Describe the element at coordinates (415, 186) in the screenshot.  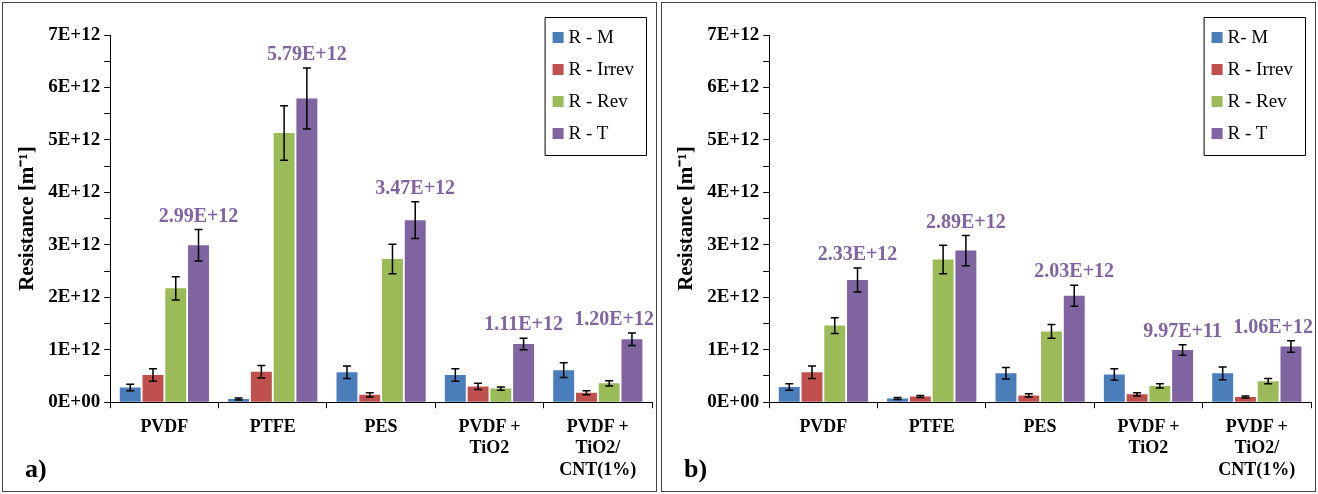
I see `data-label: 3.47E+12` at that location.